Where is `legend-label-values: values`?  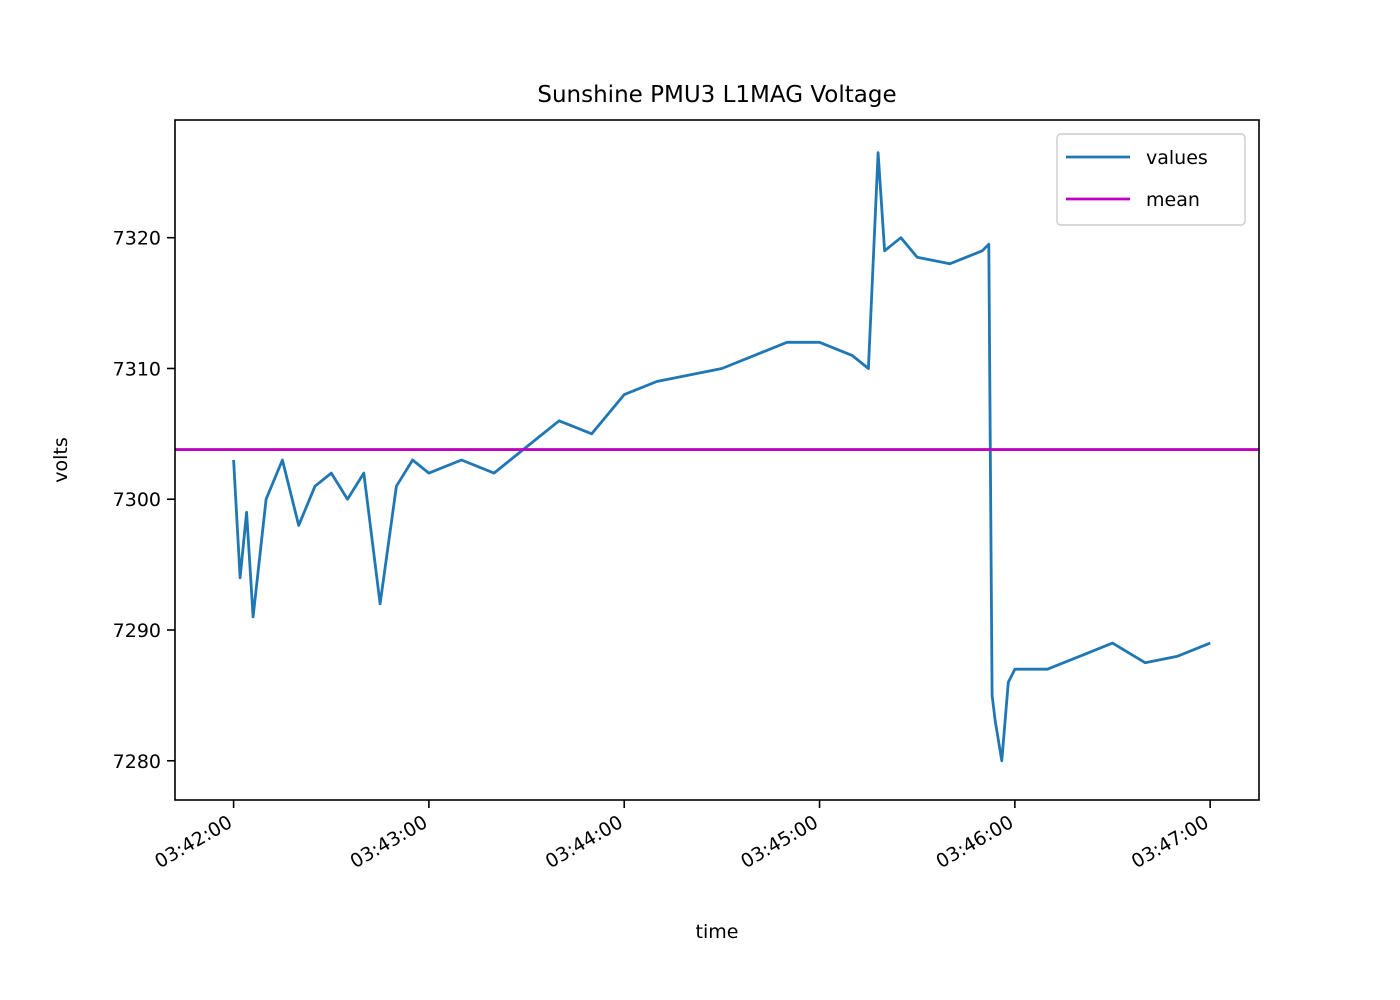 legend-label-values: values is located at coordinates (1177, 158).